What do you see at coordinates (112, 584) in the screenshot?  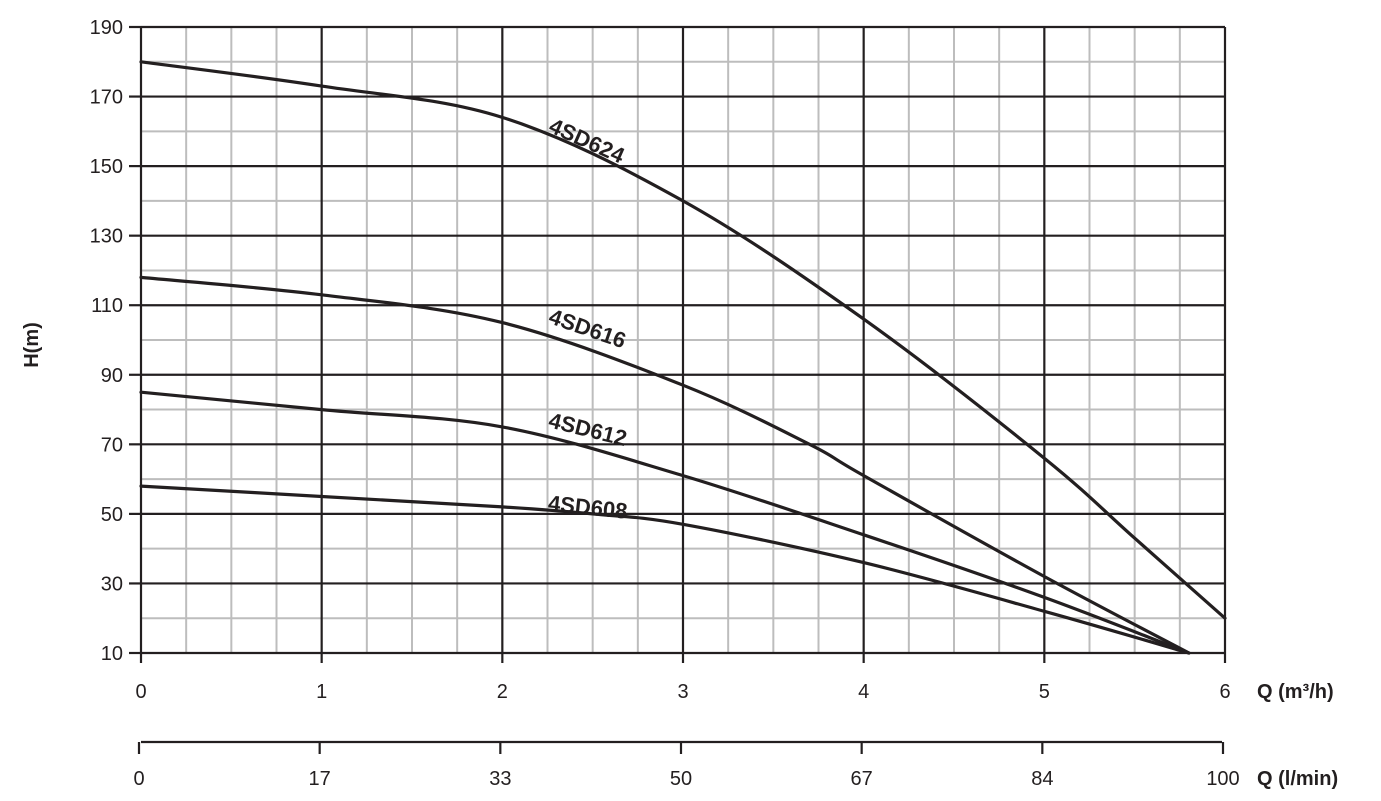 I see `y-tick-label: 30` at bounding box center [112, 584].